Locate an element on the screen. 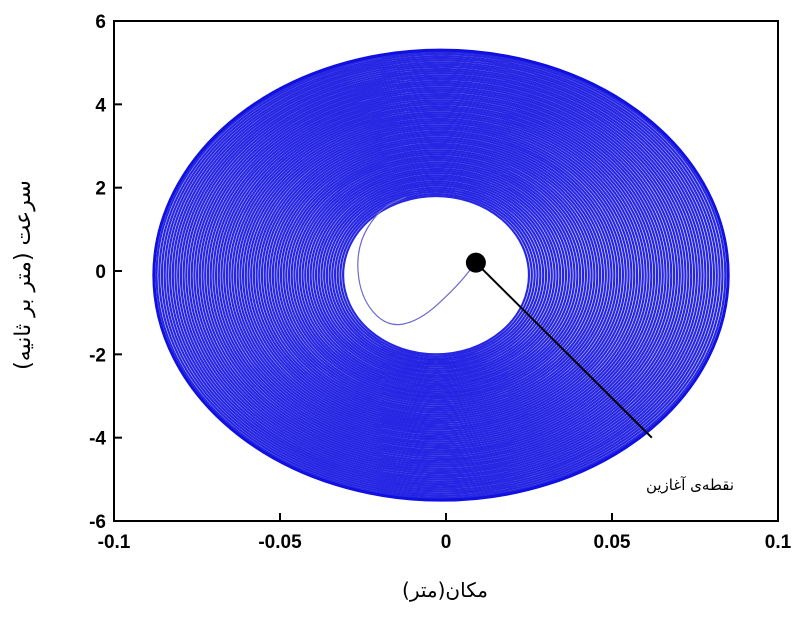 The width and height of the screenshot is (796, 630). y-tick-label: 6 is located at coordinates (100, 22).